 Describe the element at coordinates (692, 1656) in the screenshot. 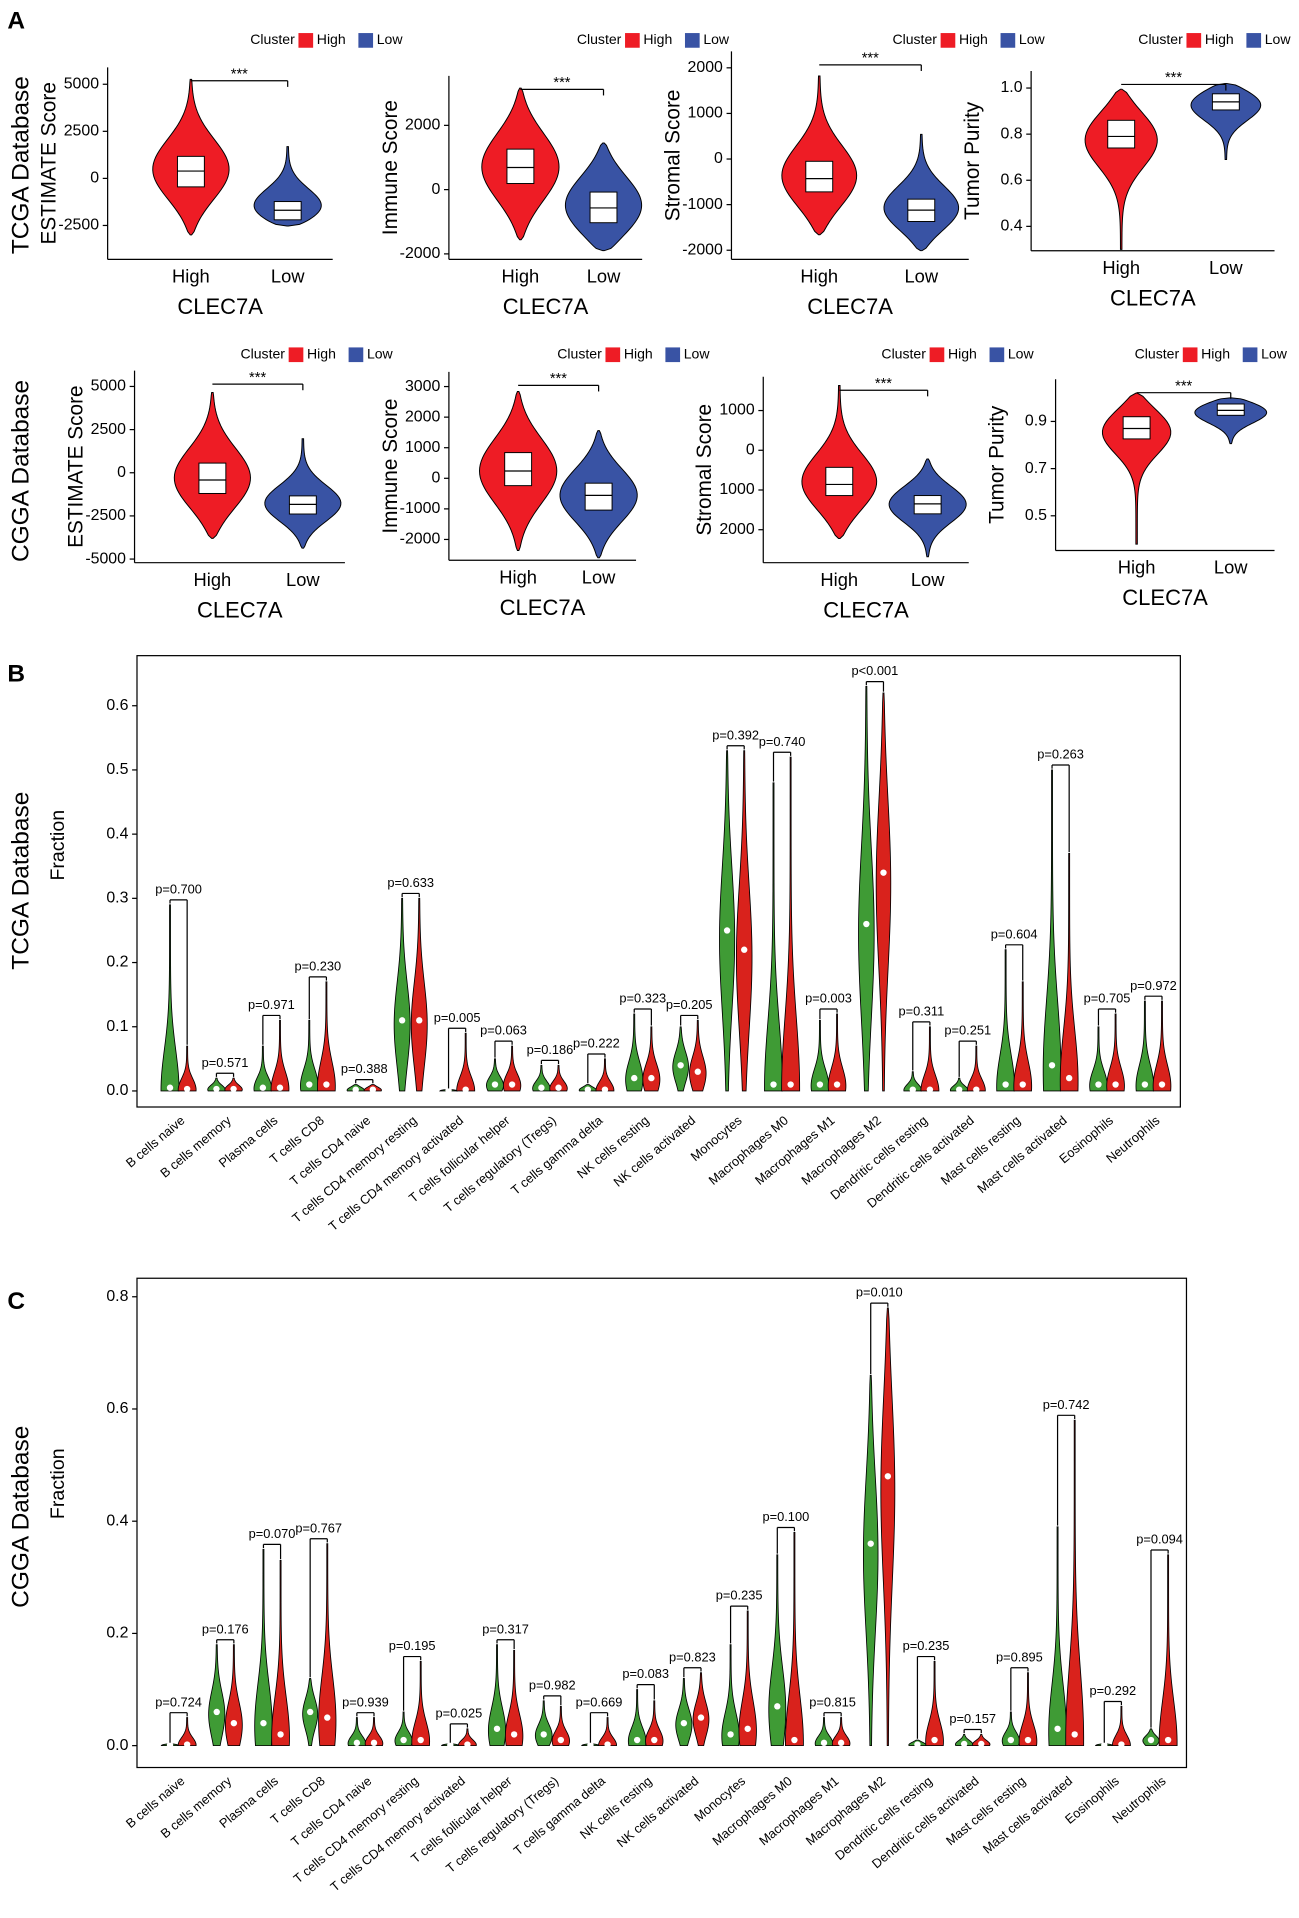

I see `p-value: p=0.823` at that location.